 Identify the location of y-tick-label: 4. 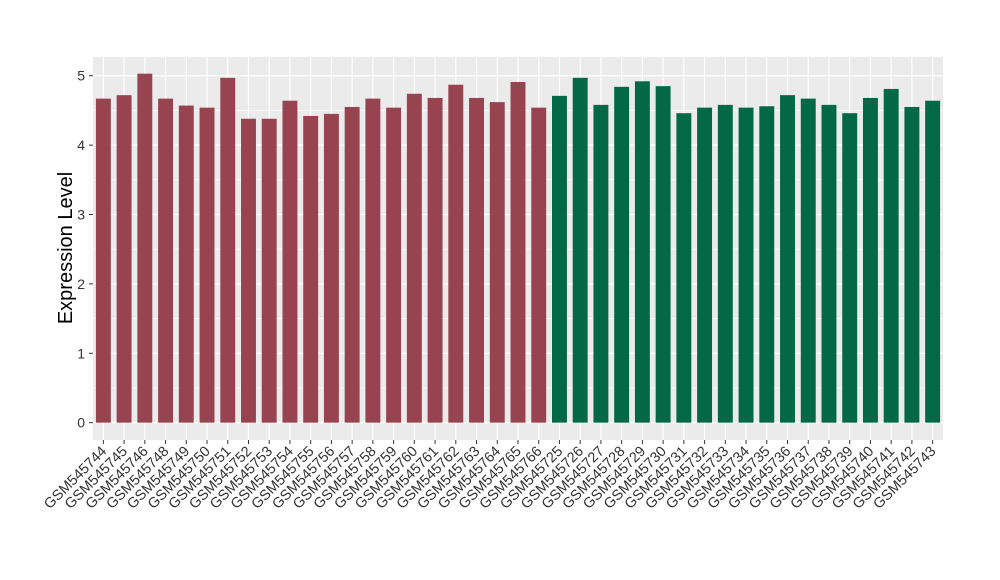
(81, 145).